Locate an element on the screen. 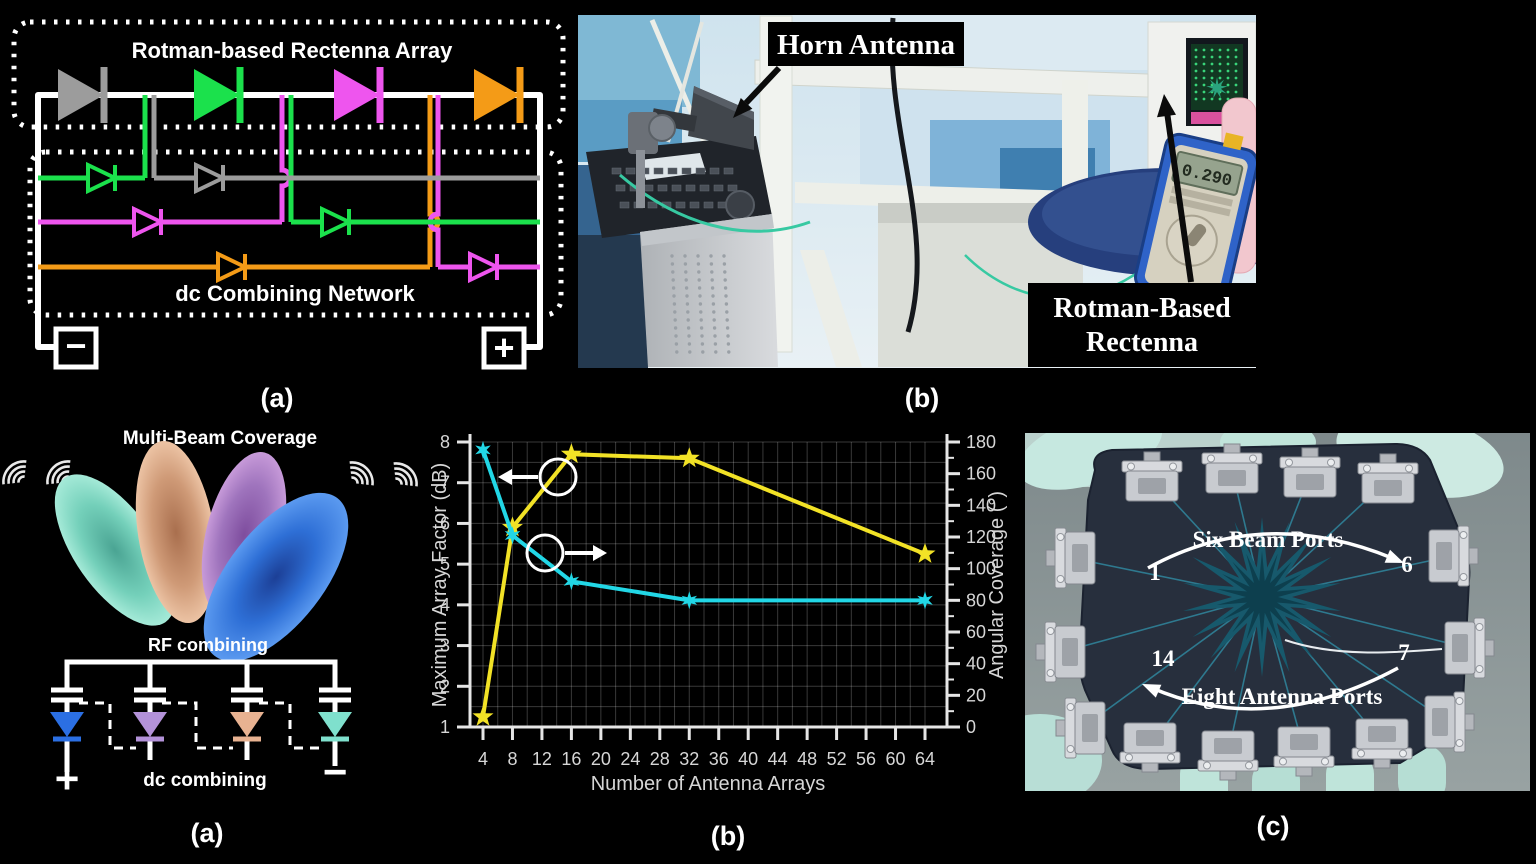 This screenshot has width=1536, height=864. svg-text: 48 is located at coordinates (807, 759).